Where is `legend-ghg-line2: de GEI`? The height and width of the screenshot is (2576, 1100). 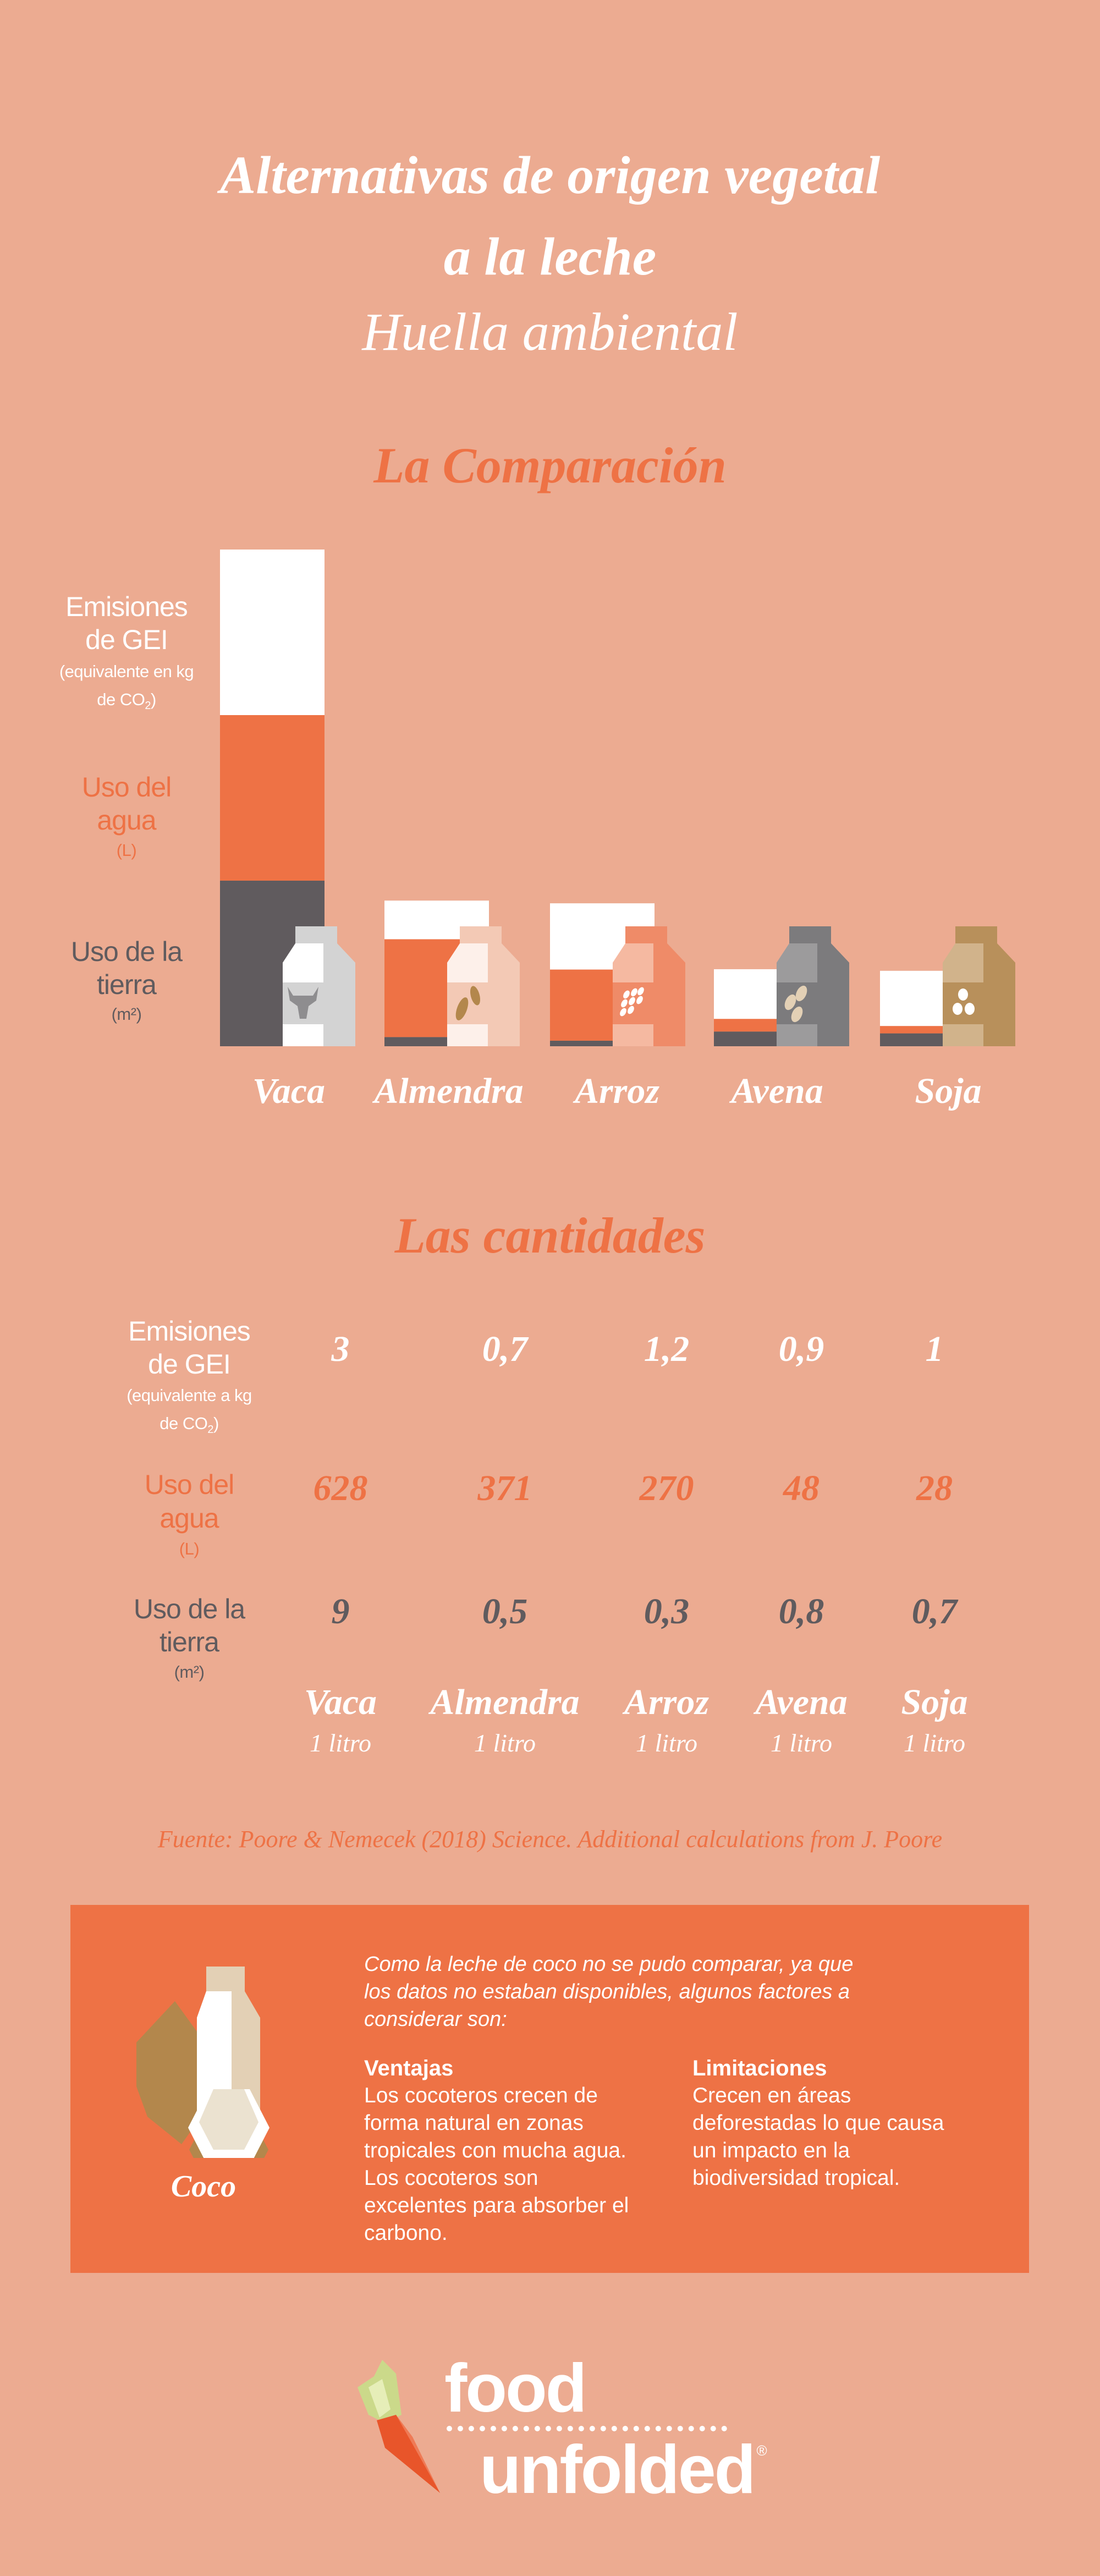 legend-ghg-line2: de GEI is located at coordinates (127, 639).